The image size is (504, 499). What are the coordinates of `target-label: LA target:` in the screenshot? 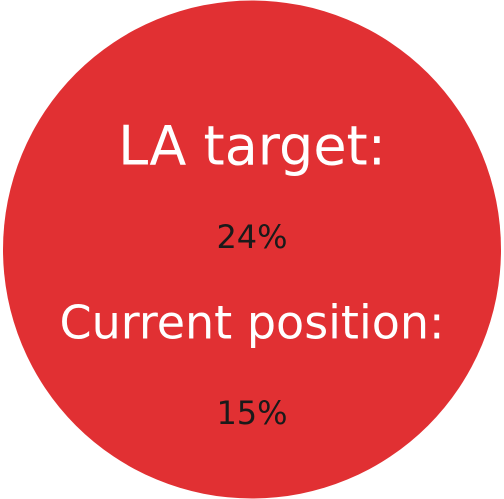 It's located at (252, 146).